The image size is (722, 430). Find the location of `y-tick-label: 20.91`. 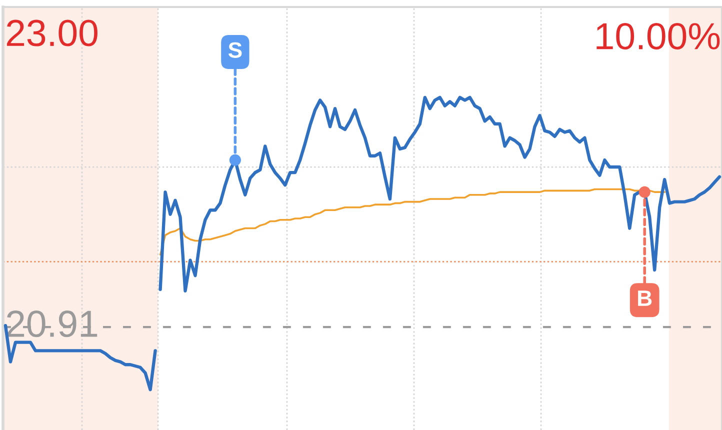

y-tick-label: 20.91 is located at coordinates (52, 324).